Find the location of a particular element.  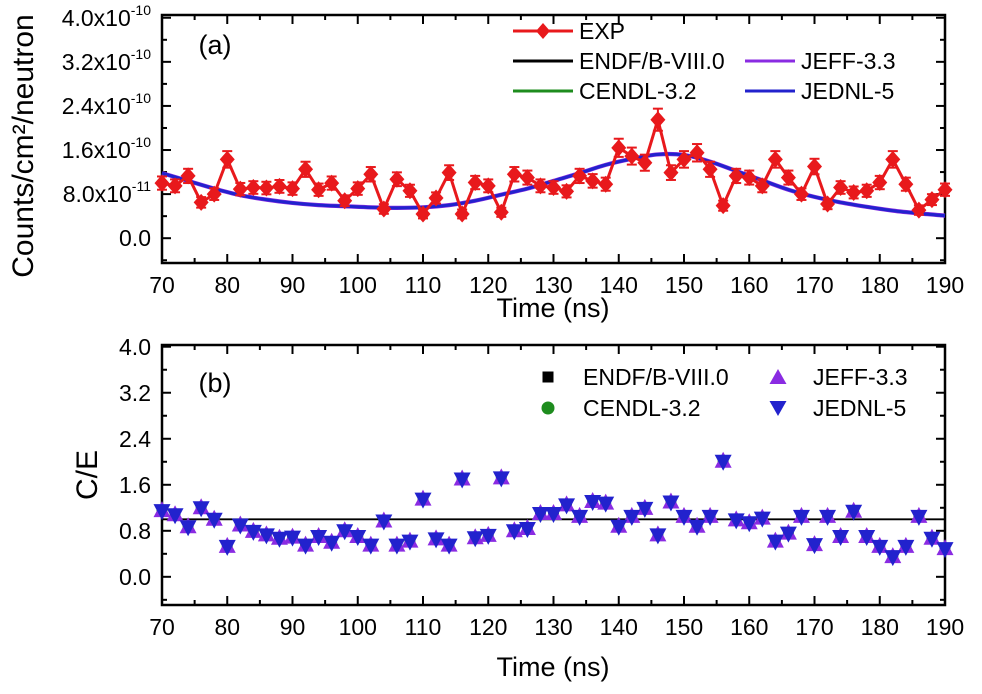

panel-a-x-tick-label: 120 is located at coordinates (488, 285).